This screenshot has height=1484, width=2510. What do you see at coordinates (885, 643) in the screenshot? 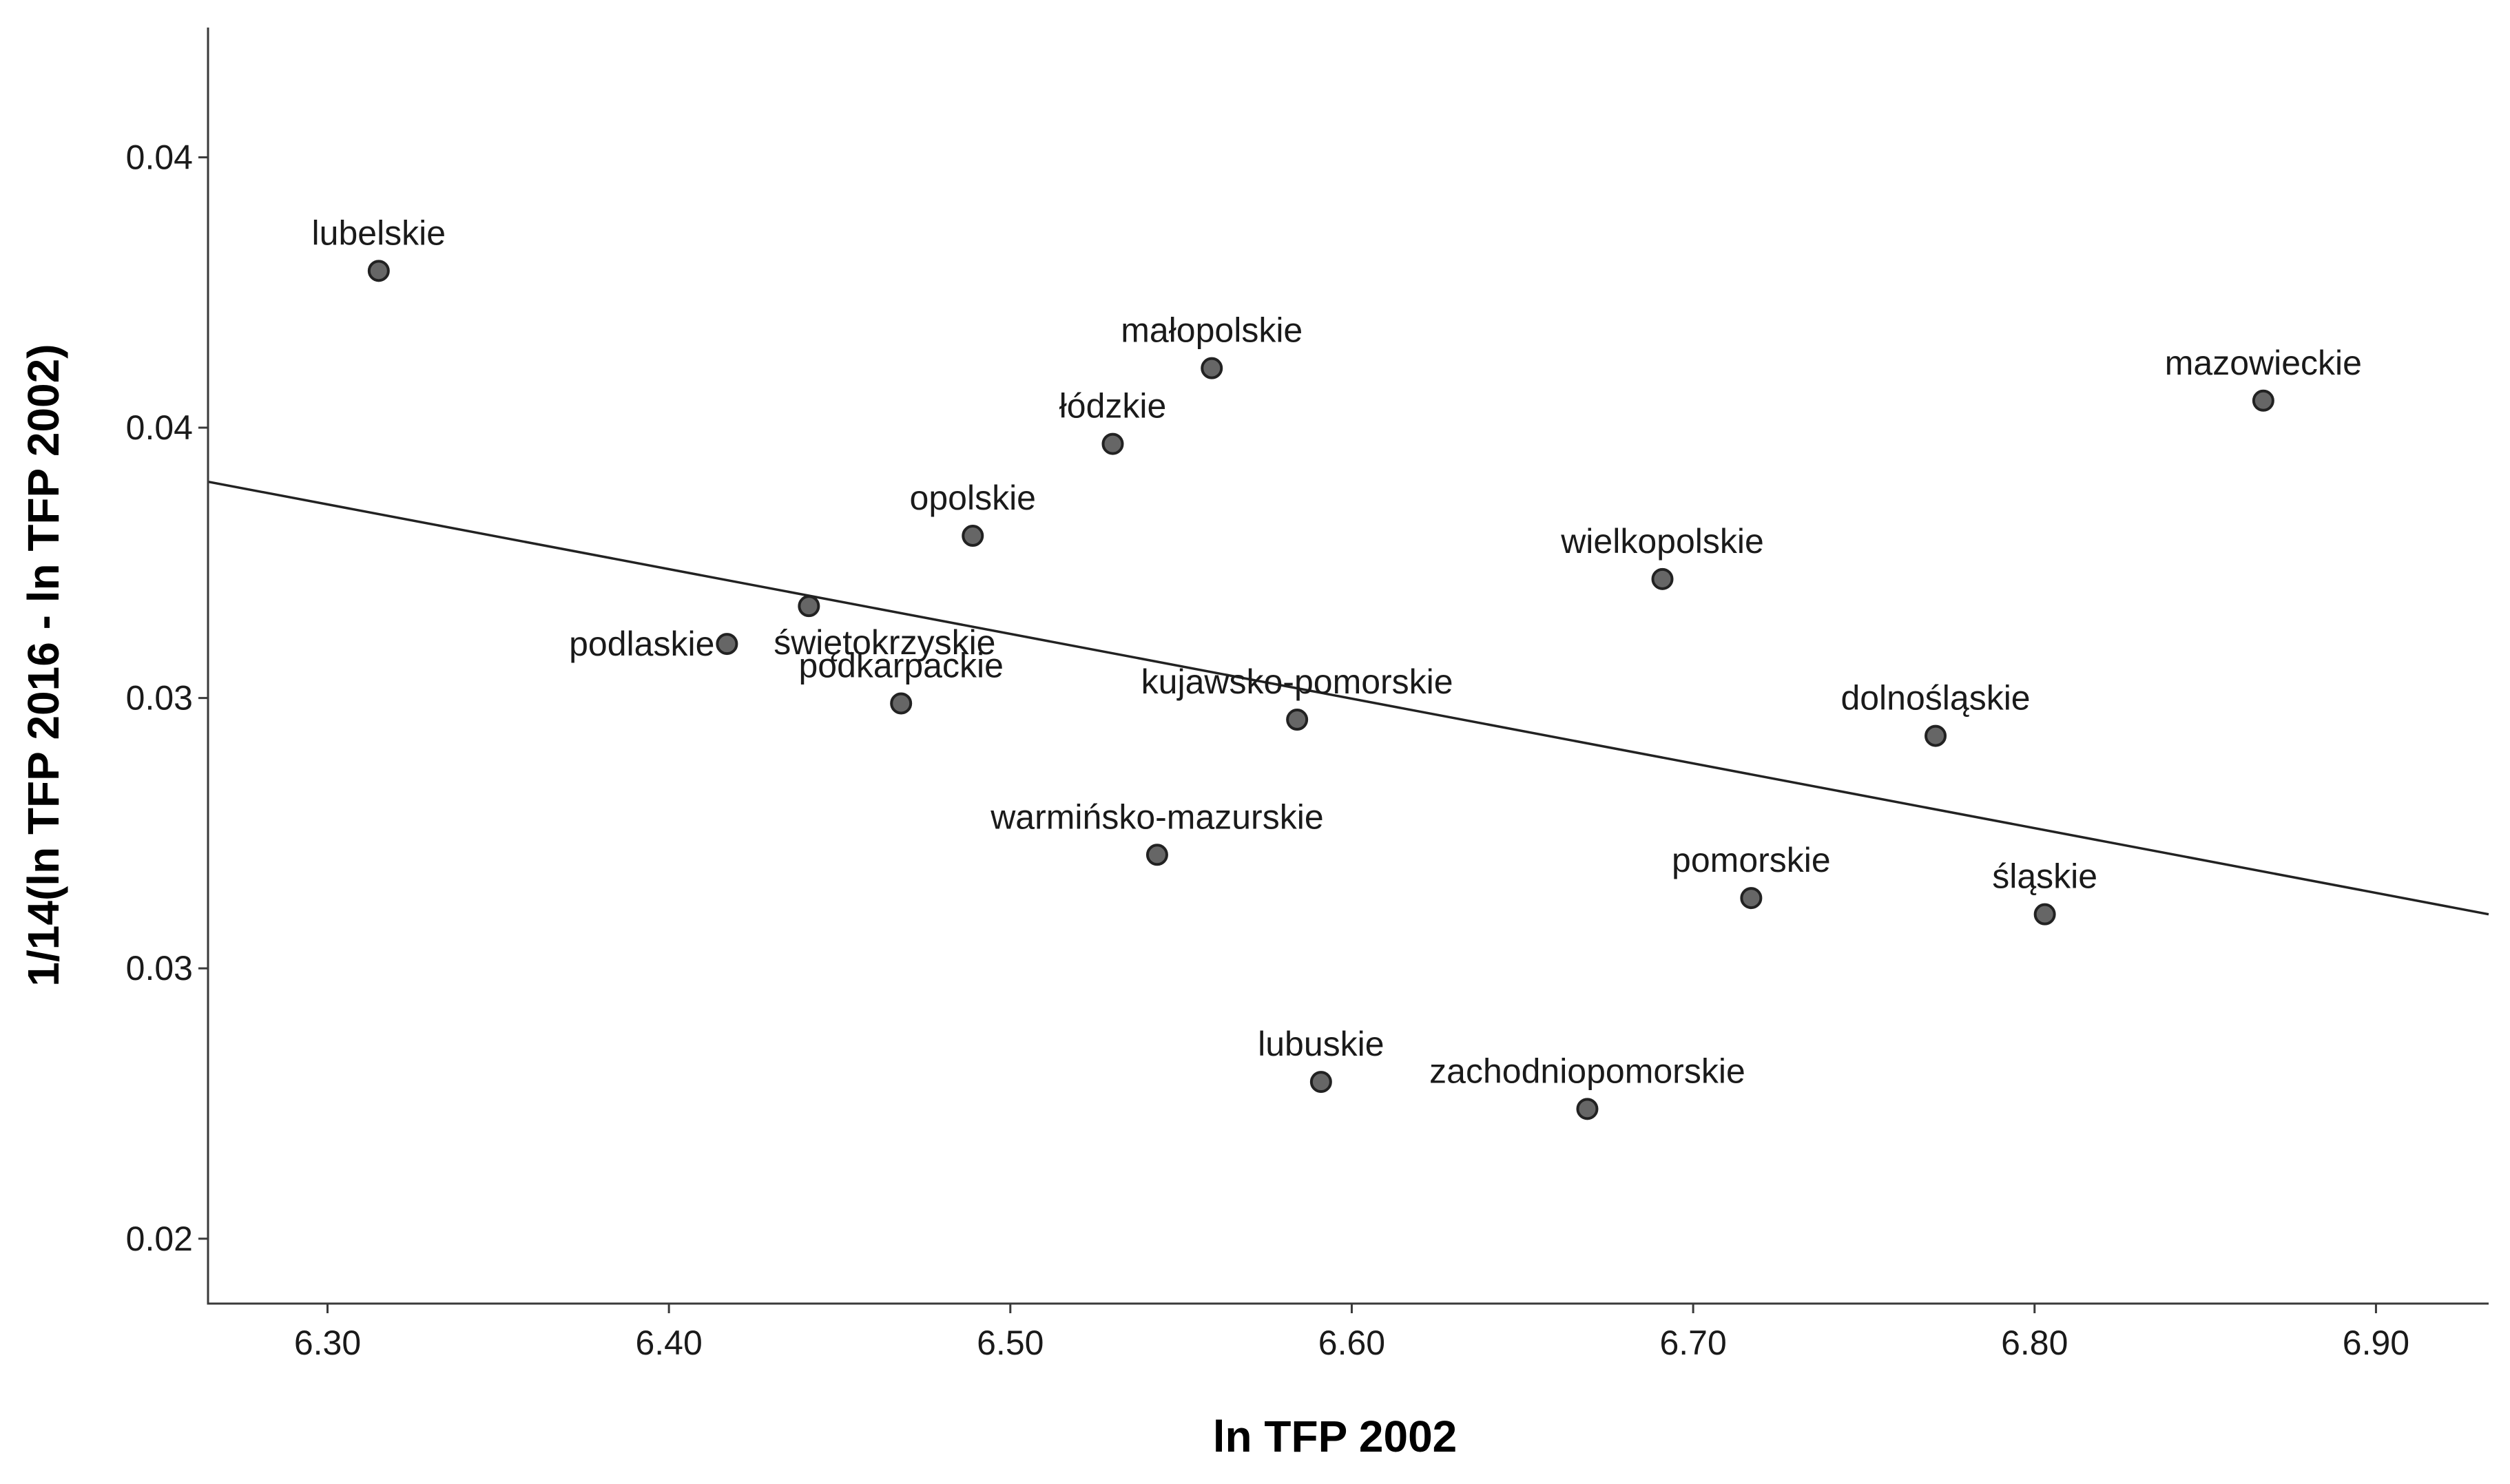
I see `data-point-label: świętokrzyskie` at bounding box center [885, 643].